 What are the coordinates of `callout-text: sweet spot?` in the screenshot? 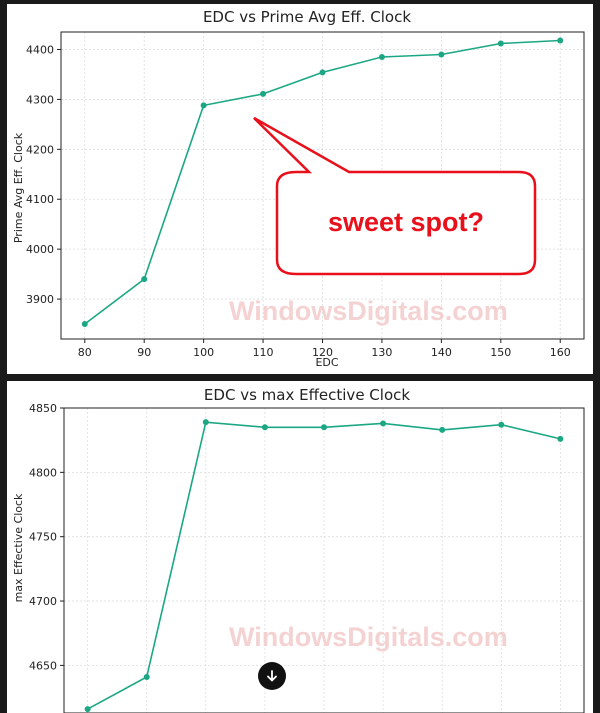 It's located at (406, 222).